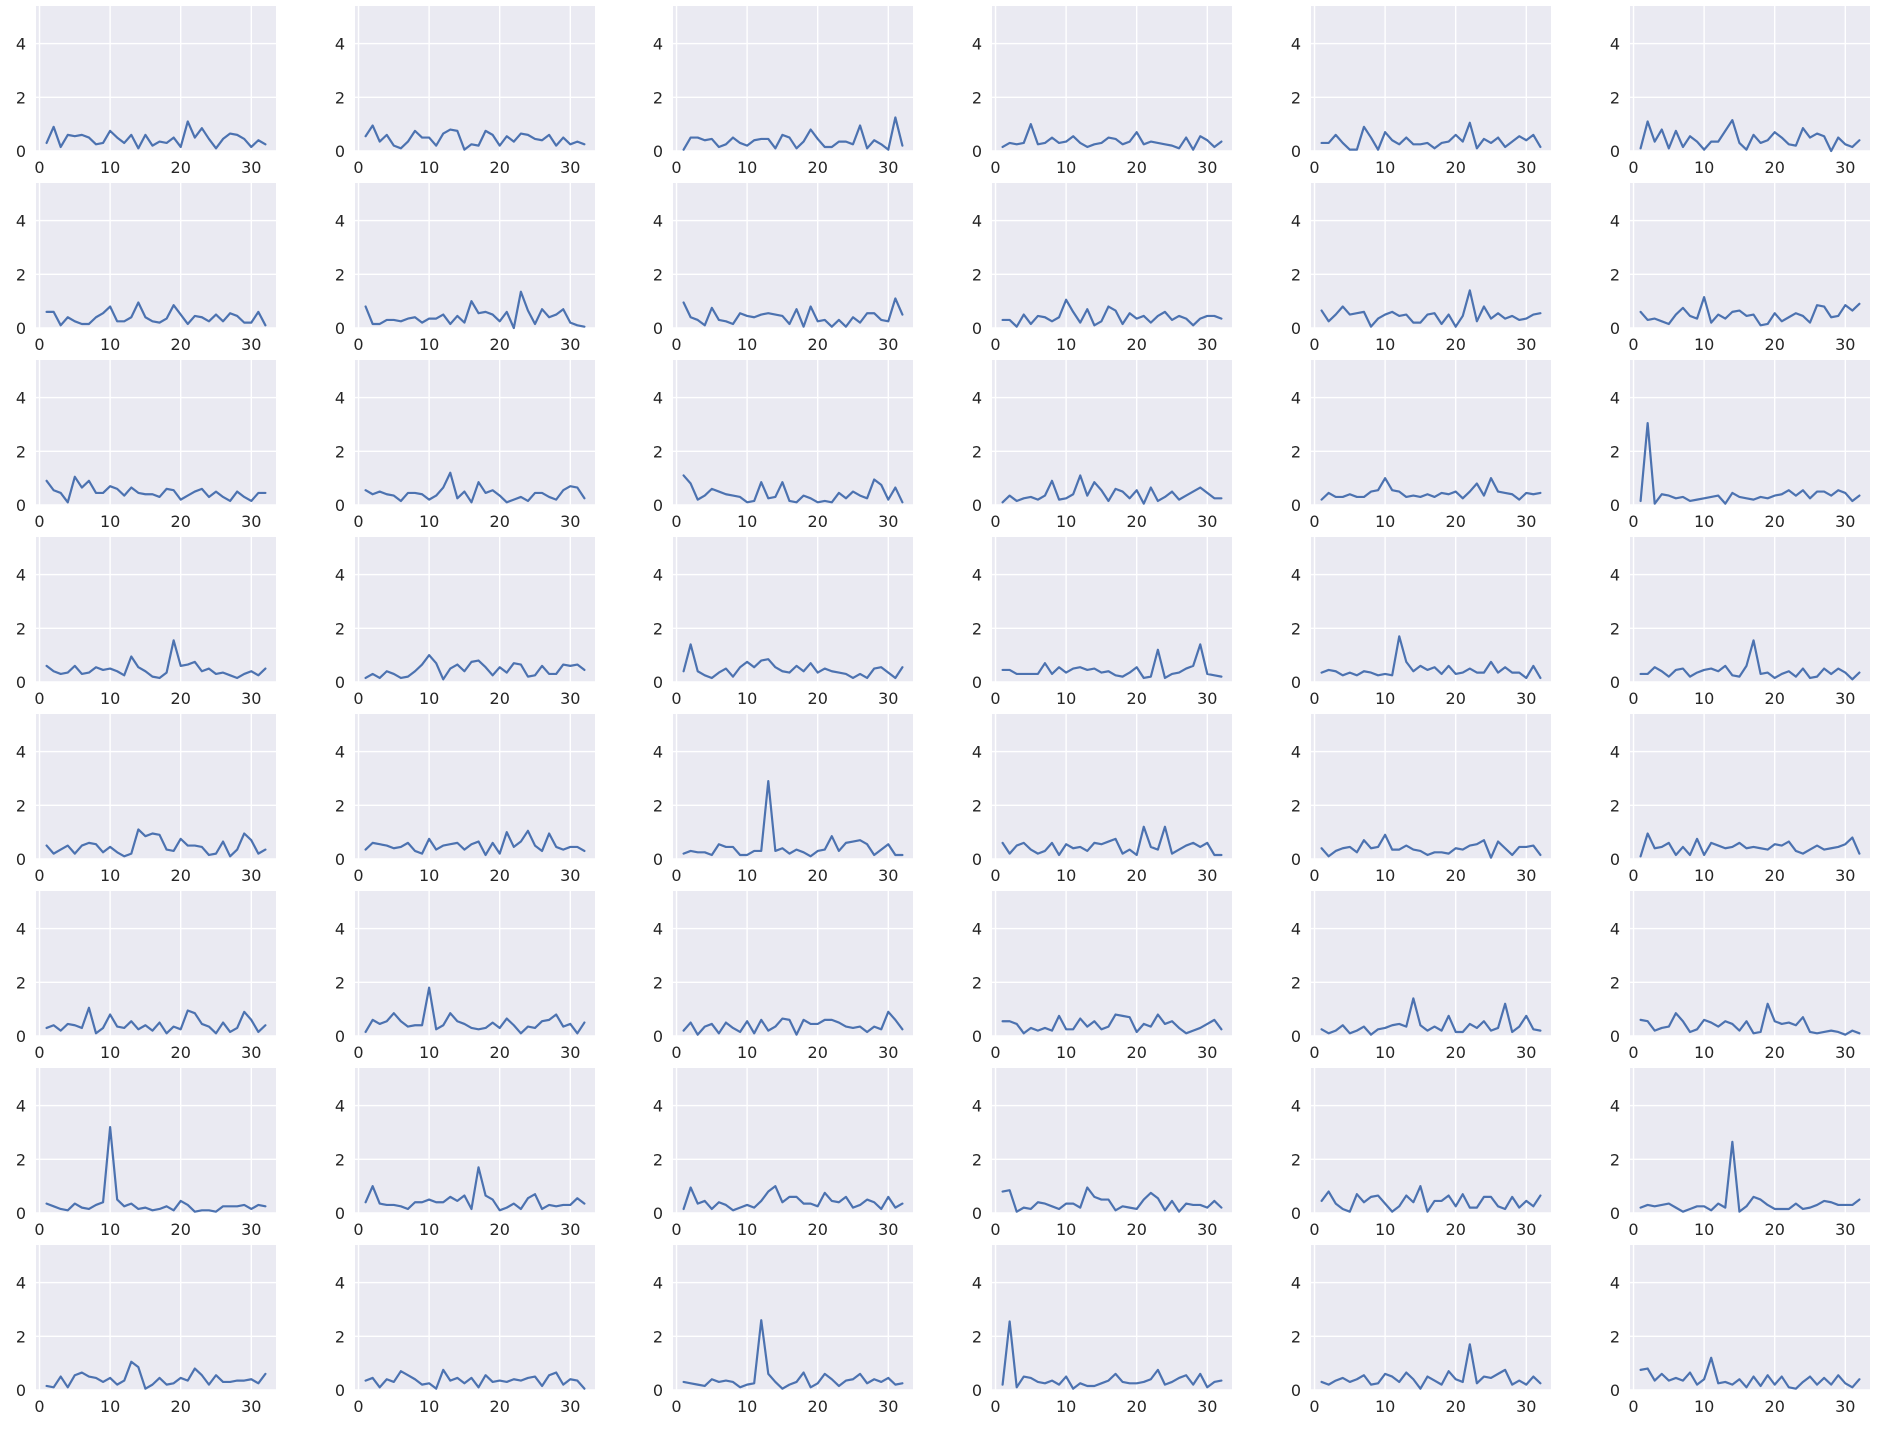  Describe the element at coordinates (1740, 622) in the screenshot. I see `subplot-r4-c6: 0 2 4 0 10 20 30` at that location.